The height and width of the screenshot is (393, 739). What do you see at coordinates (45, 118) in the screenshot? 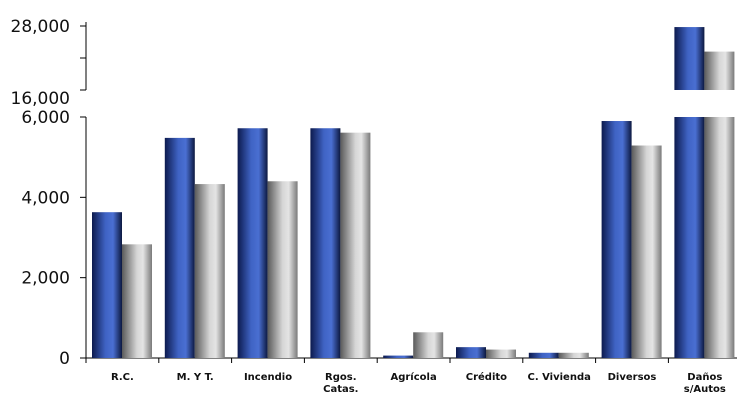
I see `y-tick-label: 6,000` at bounding box center [45, 118].